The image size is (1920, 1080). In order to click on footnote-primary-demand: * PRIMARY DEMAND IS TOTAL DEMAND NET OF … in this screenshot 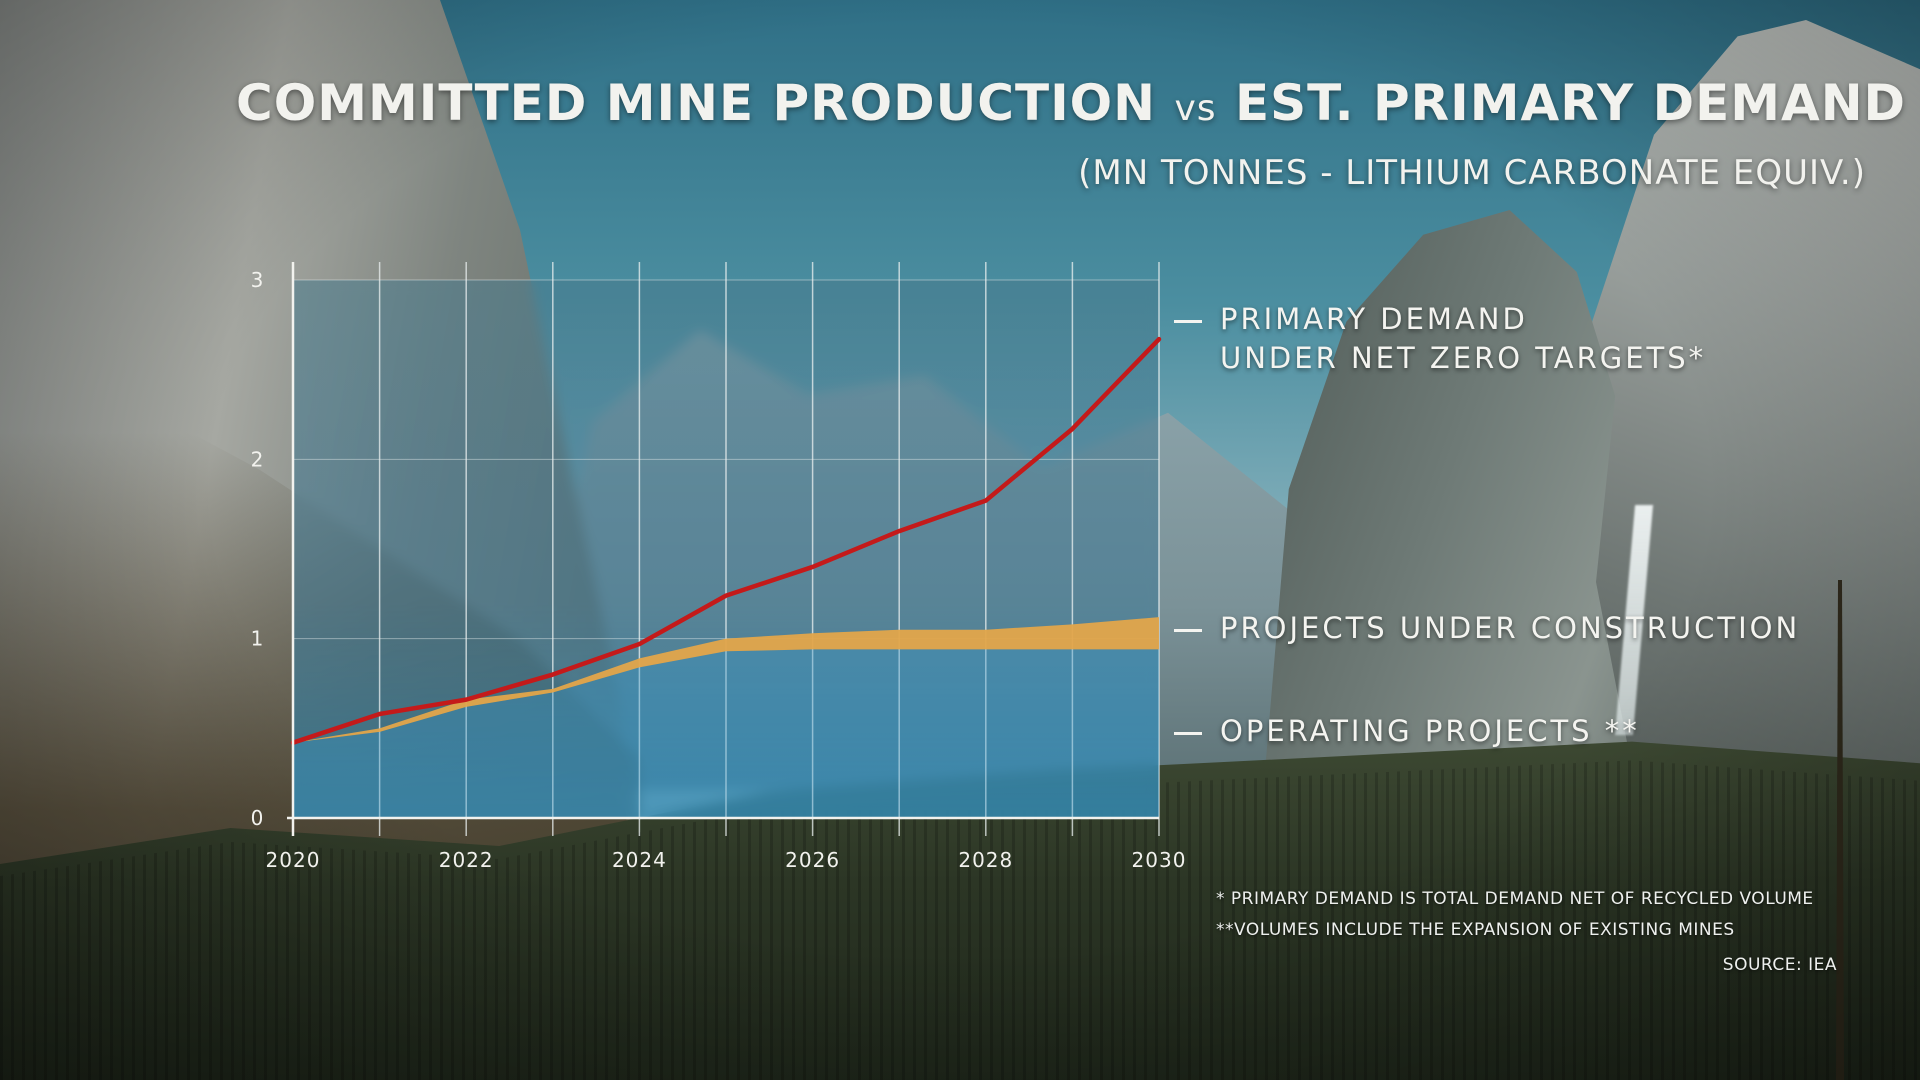, I will do `click(1515, 899)`.